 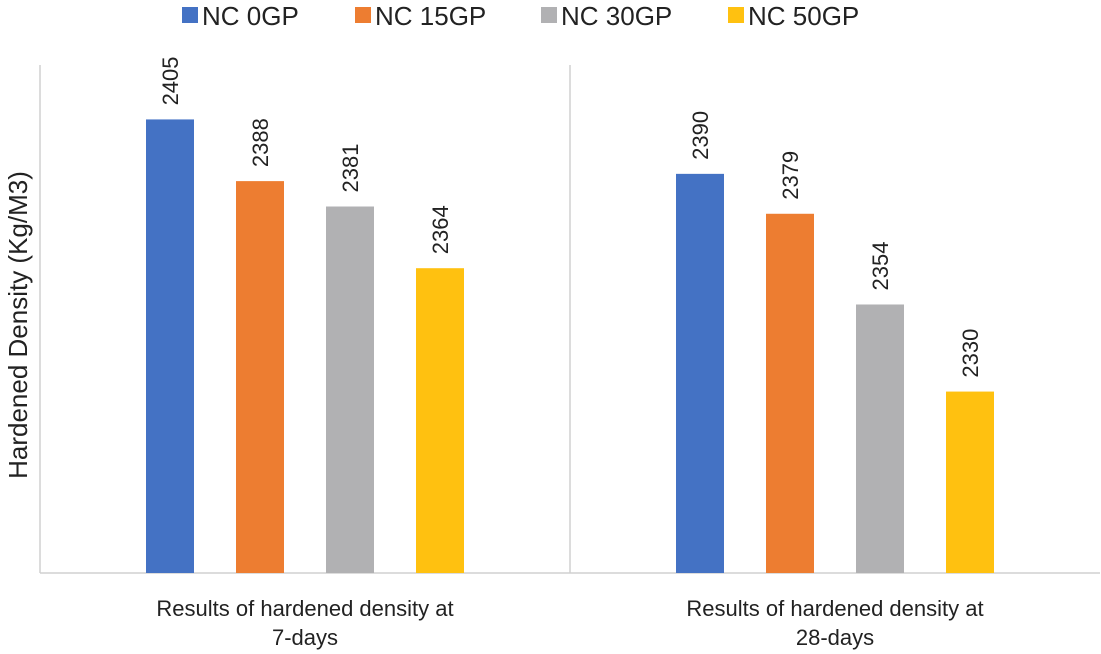 I want to click on legend-item: NC 0GP, so click(x=240, y=16).